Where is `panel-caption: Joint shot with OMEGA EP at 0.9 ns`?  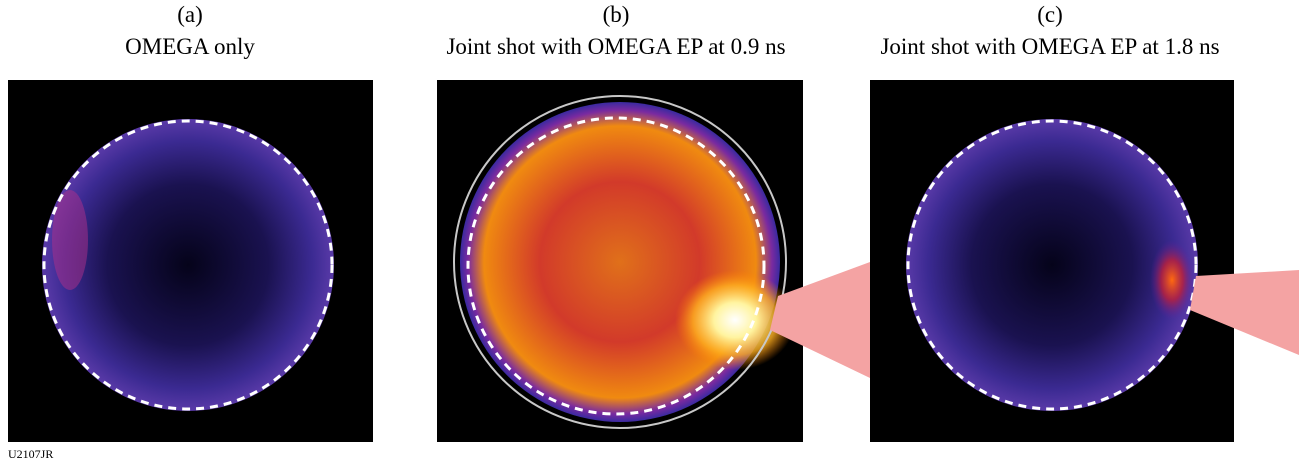 panel-caption: Joint shot with OMEGA EP at 0.9 ns is located at coordinates (615, 46).